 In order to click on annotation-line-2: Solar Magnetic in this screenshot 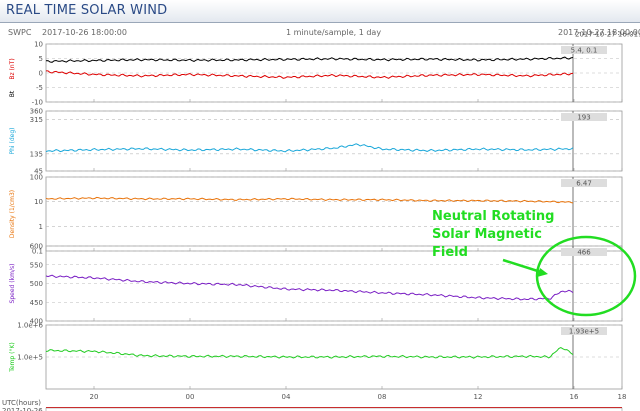, I will do `click(487, 234)`.